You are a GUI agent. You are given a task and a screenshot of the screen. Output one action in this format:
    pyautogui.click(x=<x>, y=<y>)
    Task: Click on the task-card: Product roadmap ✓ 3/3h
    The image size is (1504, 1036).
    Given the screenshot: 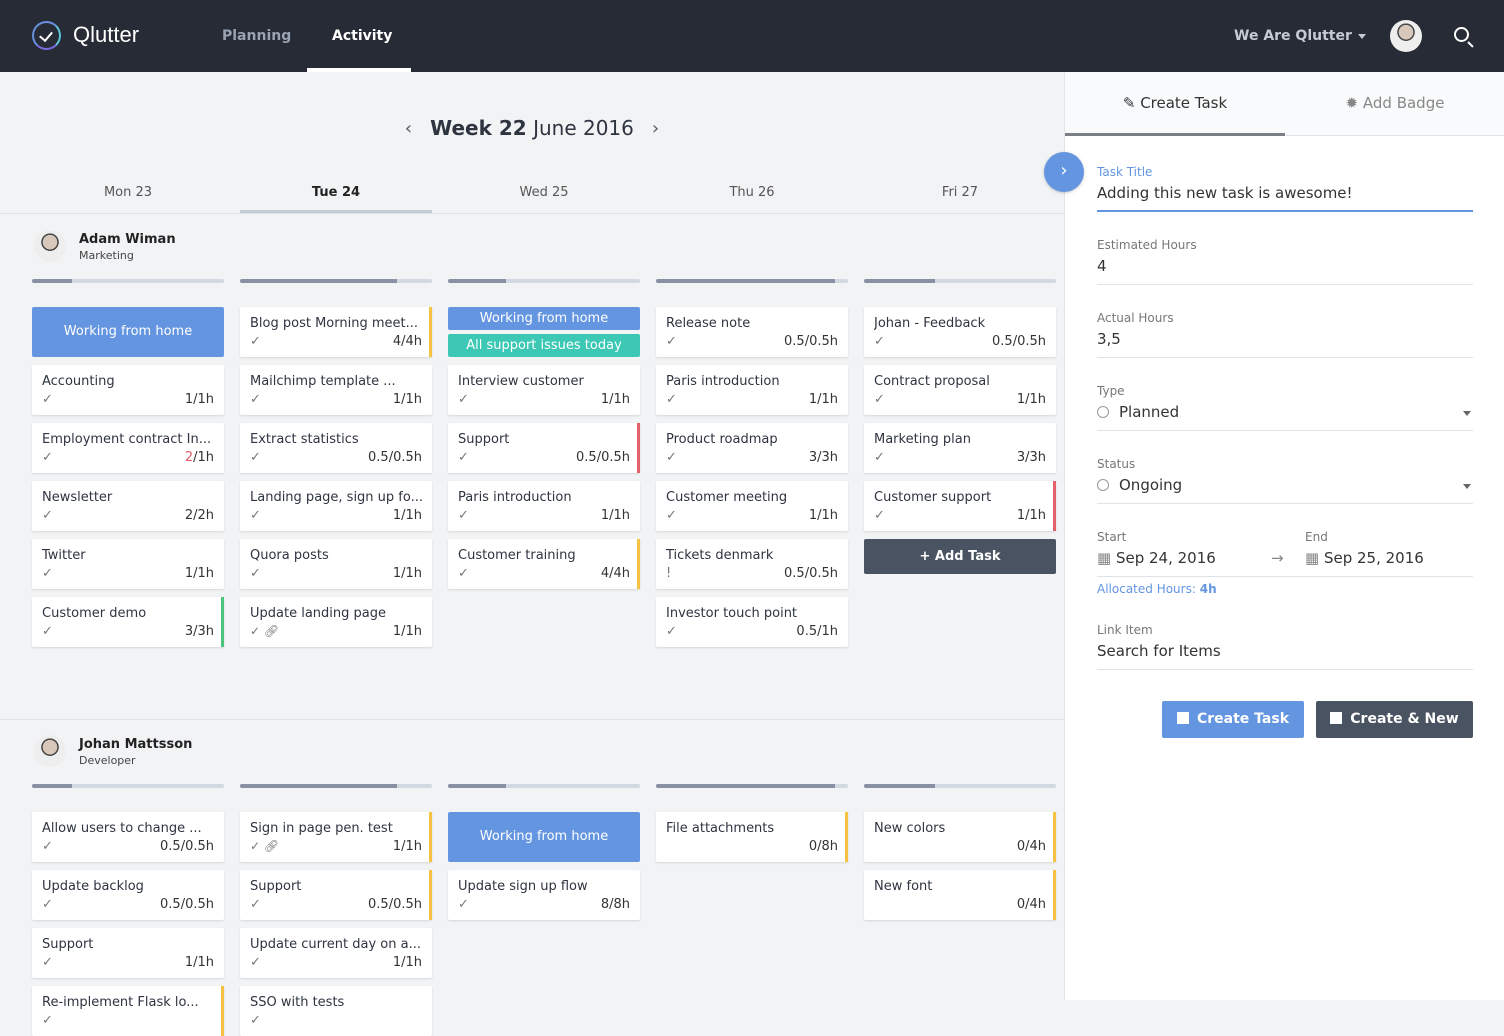 What is the action you would take?
    pyautogui.click(x=752, y=448)
    